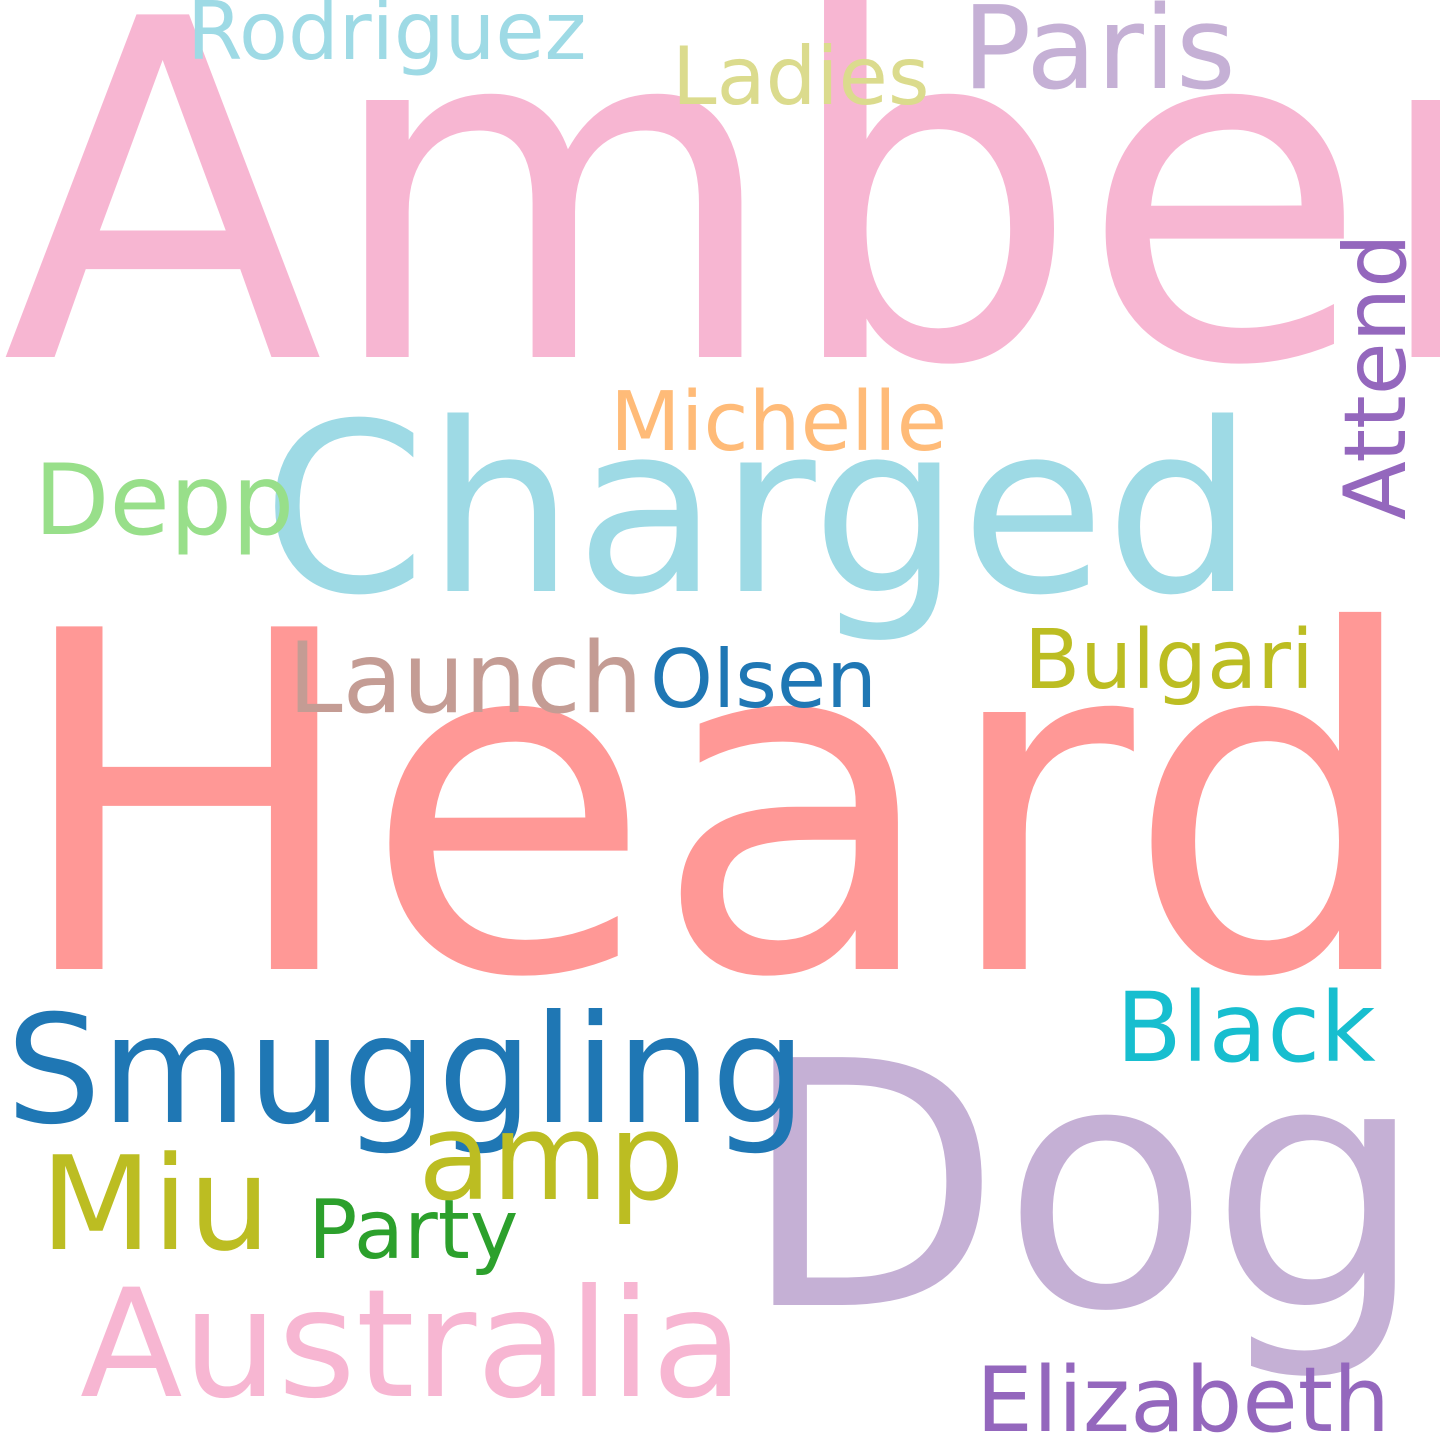  Describe the element at coordinates (1246, 1028) in the screenshot. I see `word-black: Black` at that location.